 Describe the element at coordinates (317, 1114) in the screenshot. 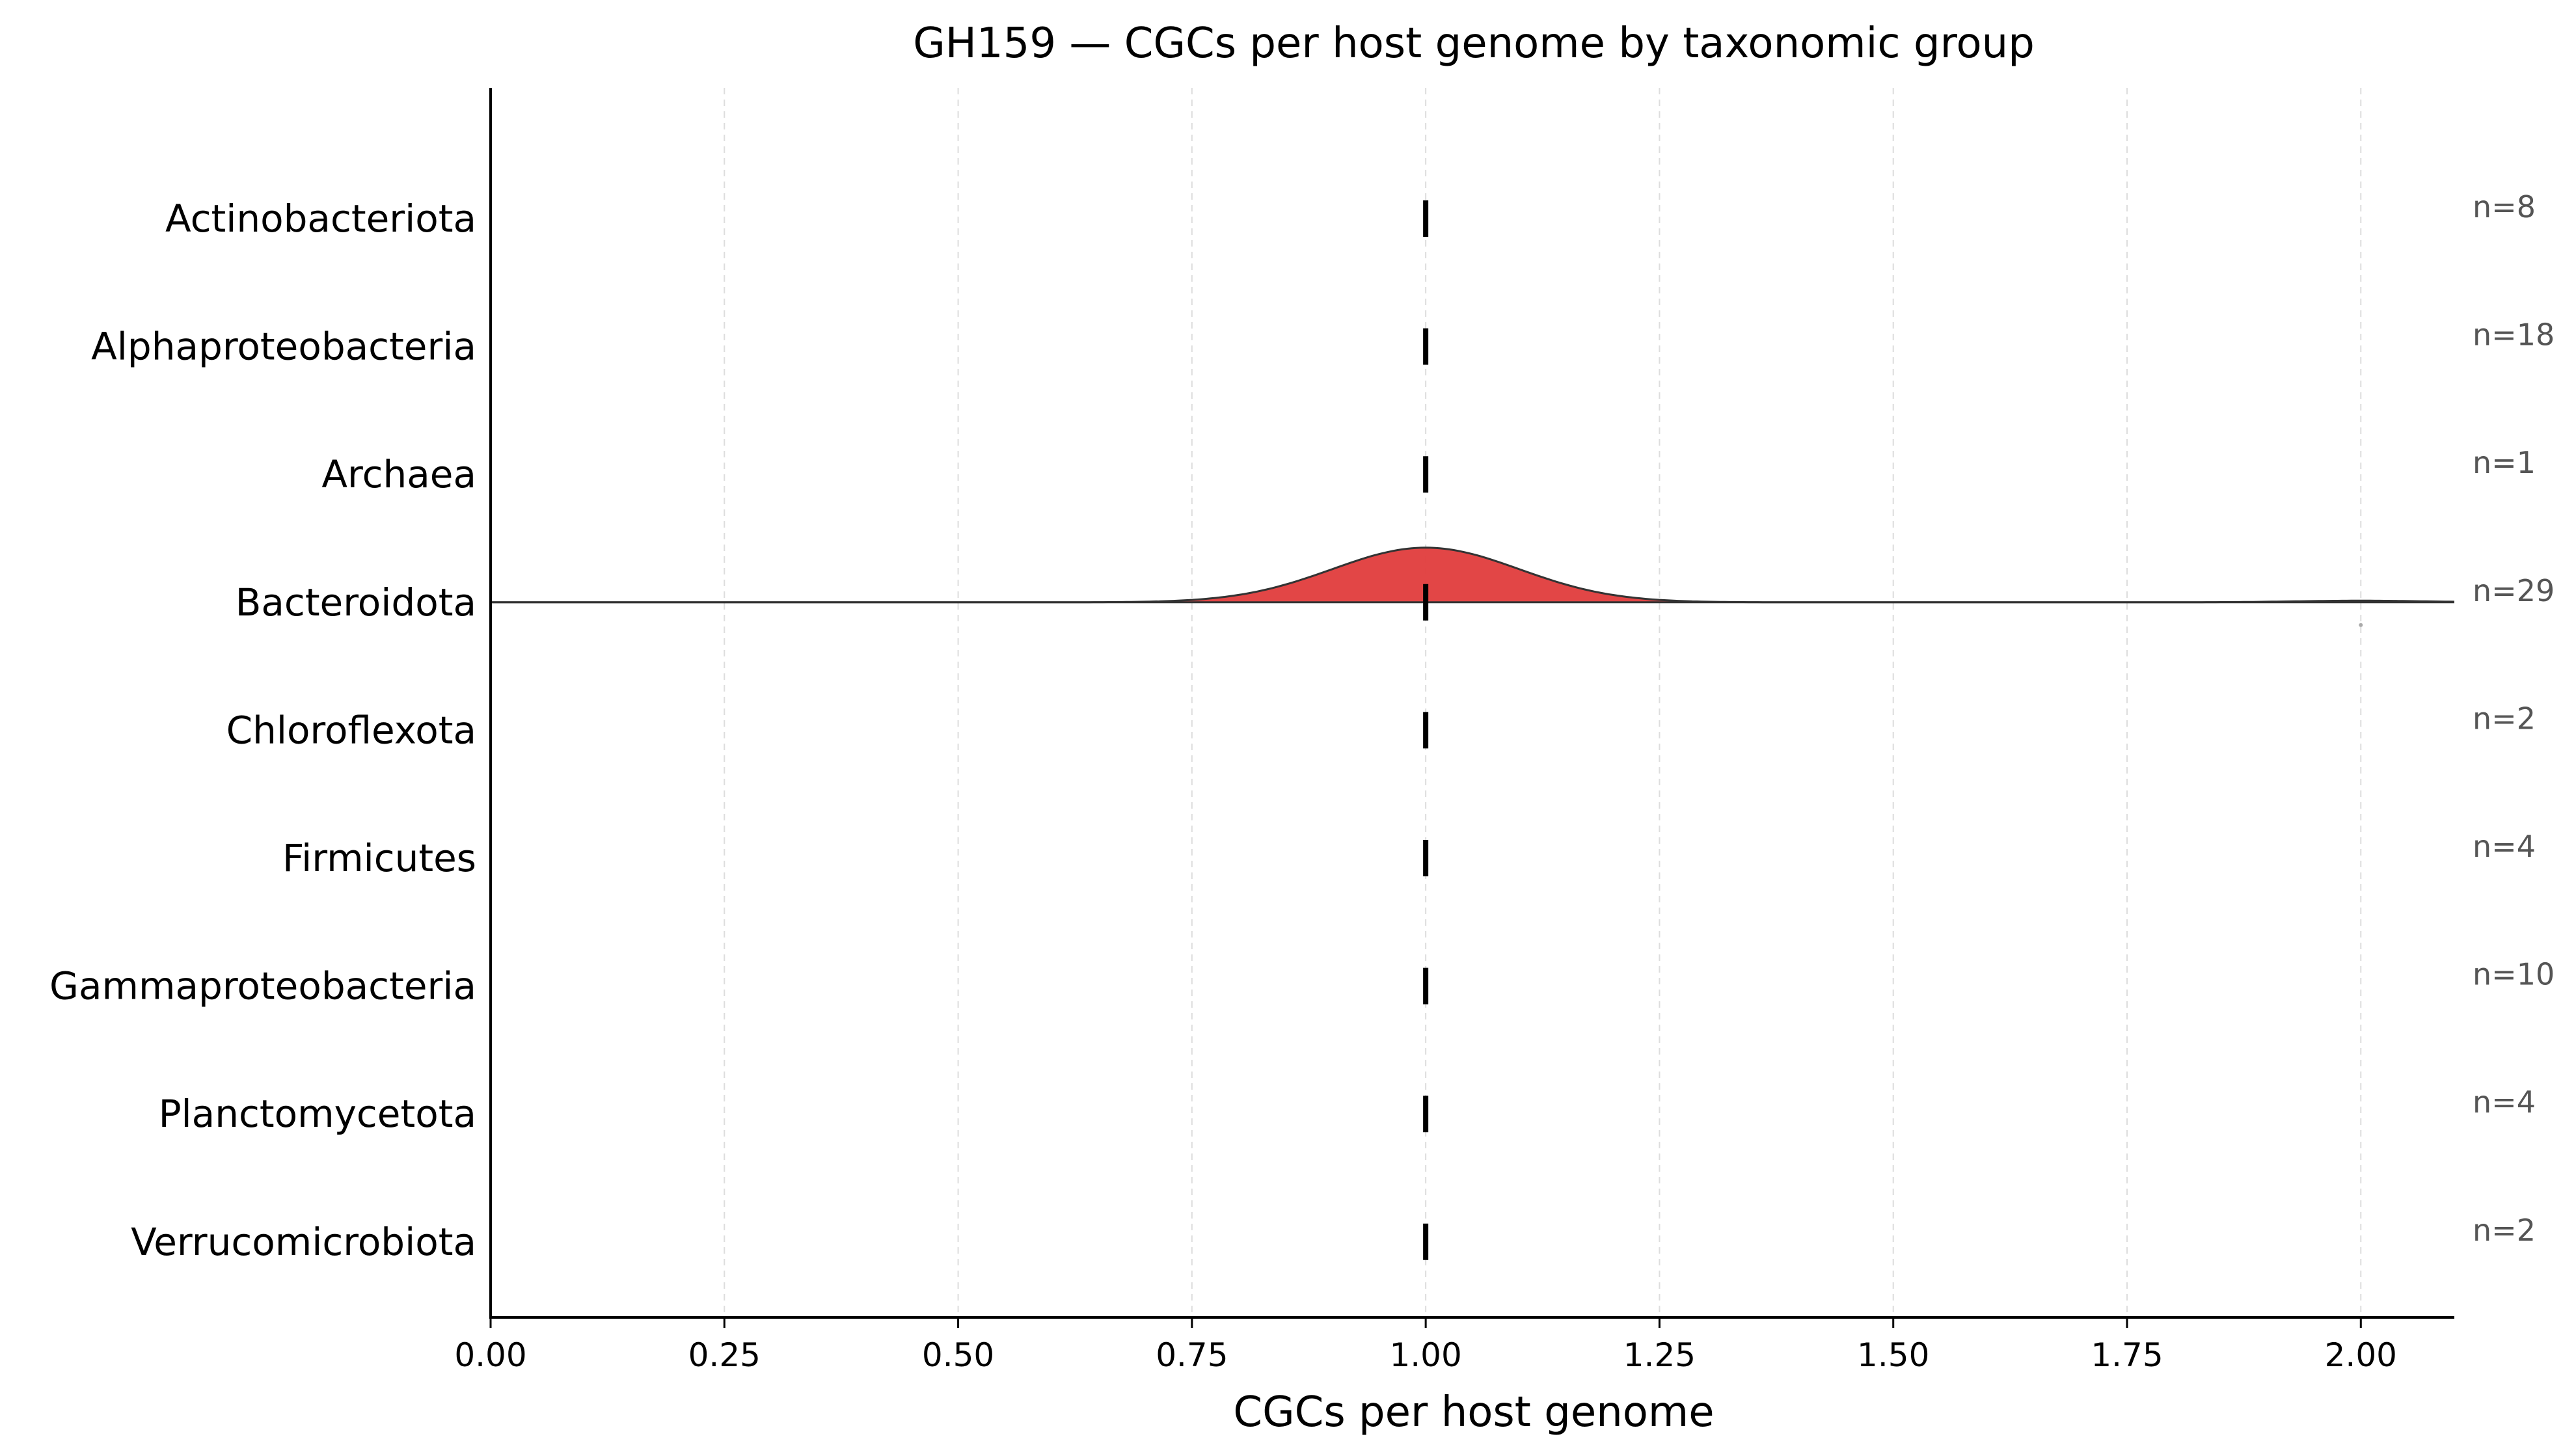

I see `category-label: Planctomycetota` at that location.